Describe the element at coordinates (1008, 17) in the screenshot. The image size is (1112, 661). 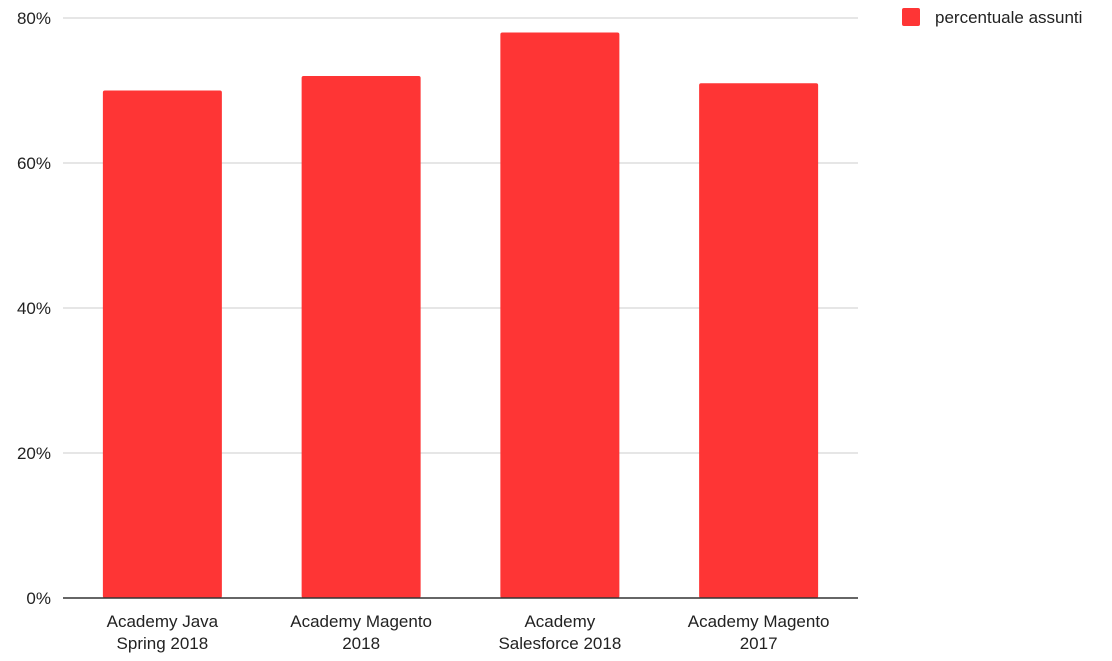
I see `legend-label: percentuale assunti` at that location.